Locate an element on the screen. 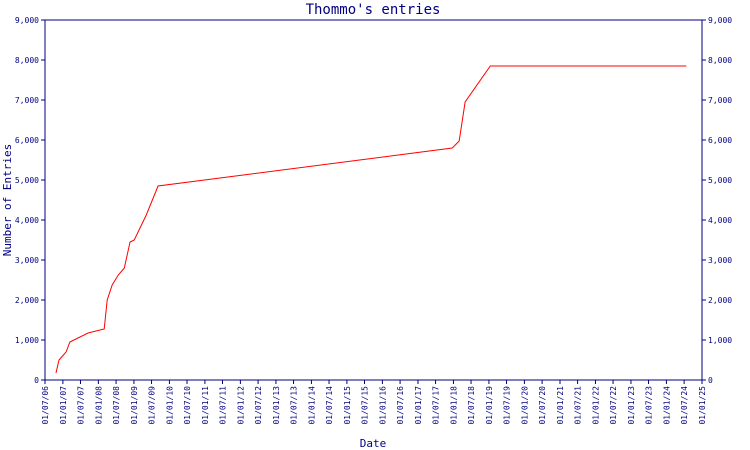 The image size is (750, 450). y2-tick-label: 9,000 is located at coordinates (720, 20).